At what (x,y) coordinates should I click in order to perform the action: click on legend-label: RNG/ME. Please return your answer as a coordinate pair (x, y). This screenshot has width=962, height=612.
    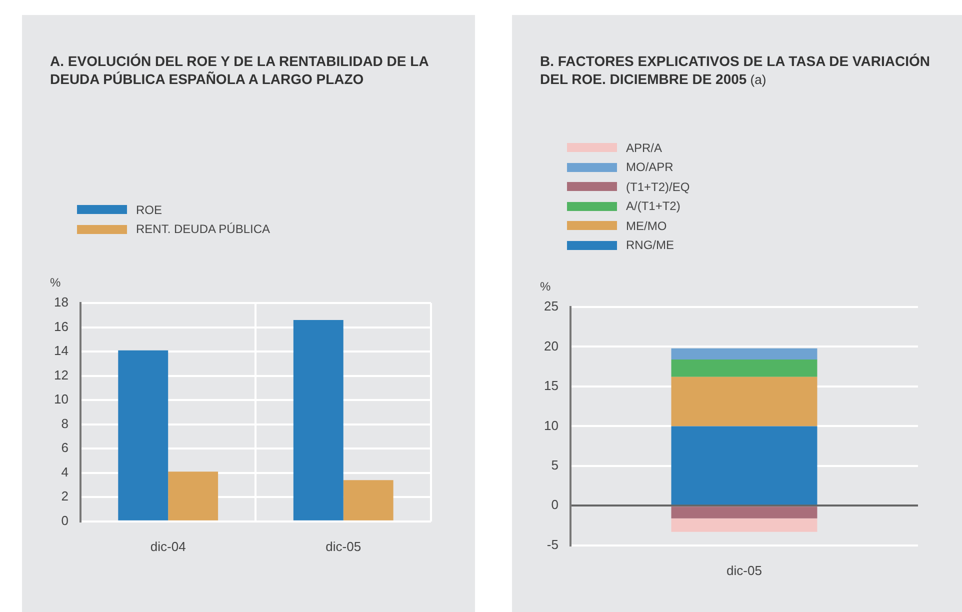
    Looking at the image, I should click on (650, 245).